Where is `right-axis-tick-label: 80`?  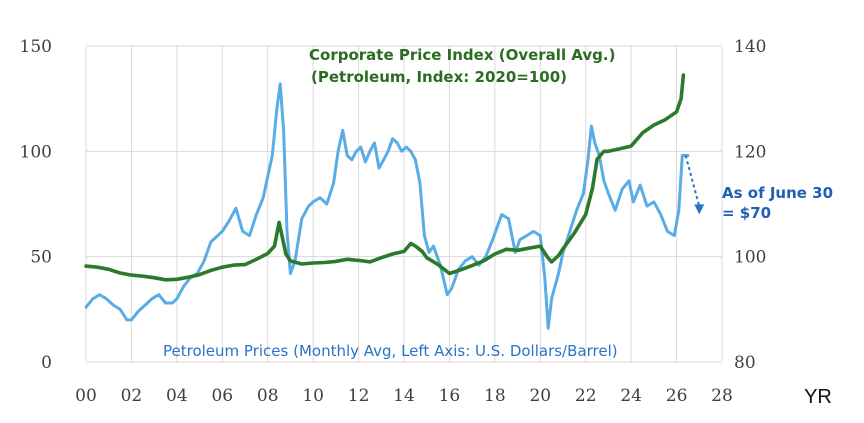
right-axis-tick-label: 80 is located at coordinates (745, 363).